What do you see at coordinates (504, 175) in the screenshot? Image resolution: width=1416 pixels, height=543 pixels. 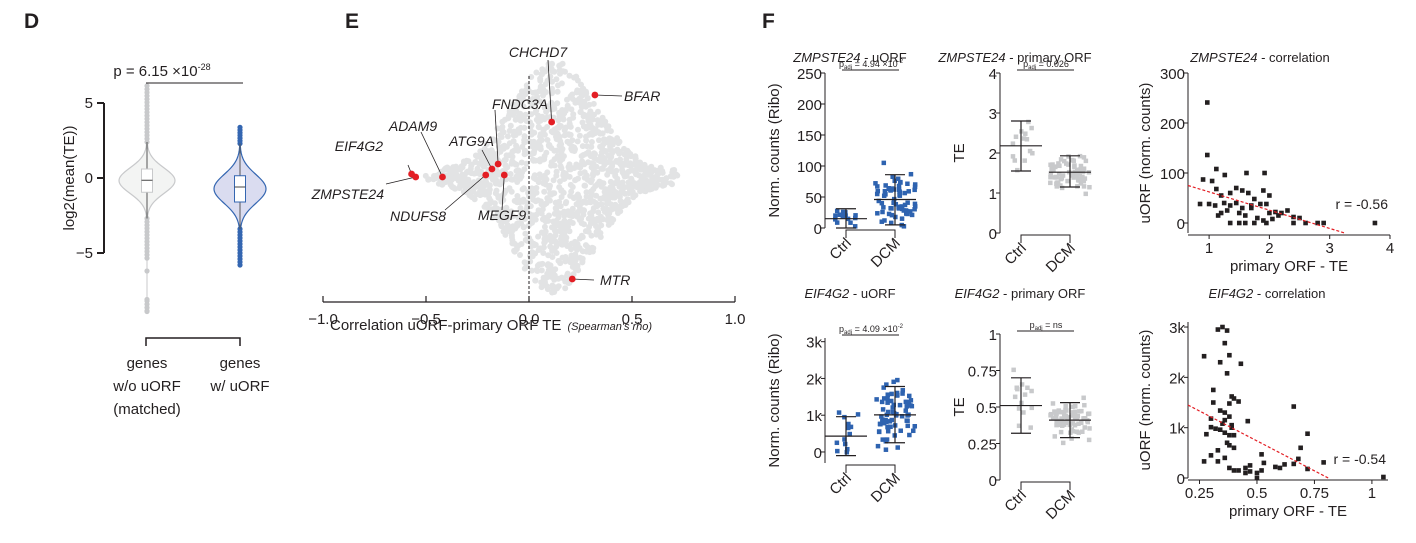 I see `highlight-point` at bounding box center [504, 175].